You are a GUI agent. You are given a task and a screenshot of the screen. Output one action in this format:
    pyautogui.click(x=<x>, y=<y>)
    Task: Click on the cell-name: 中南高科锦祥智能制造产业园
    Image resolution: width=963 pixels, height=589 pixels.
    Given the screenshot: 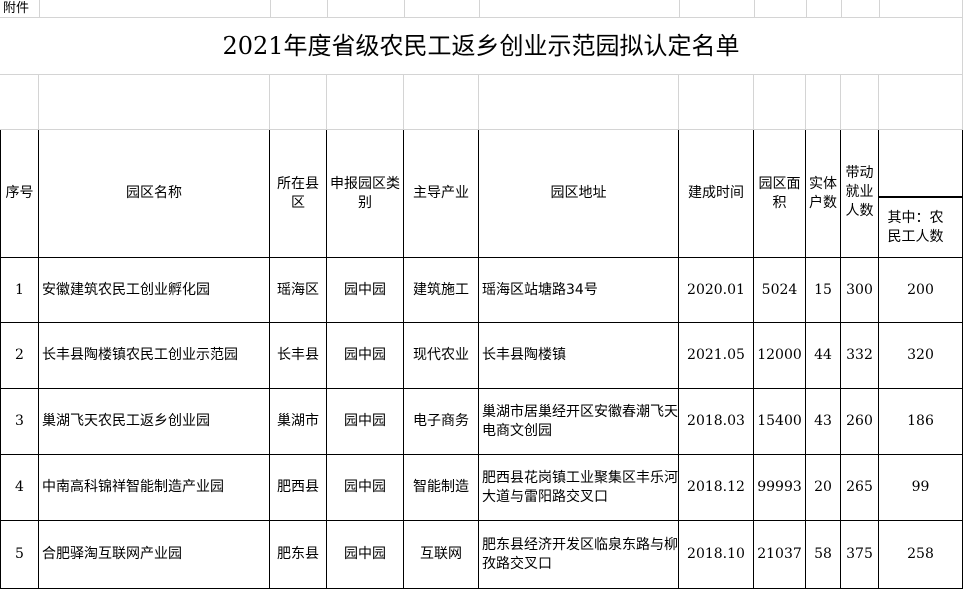 What is the action you would take?
    pyautogui.click(x=154, y=488)
    